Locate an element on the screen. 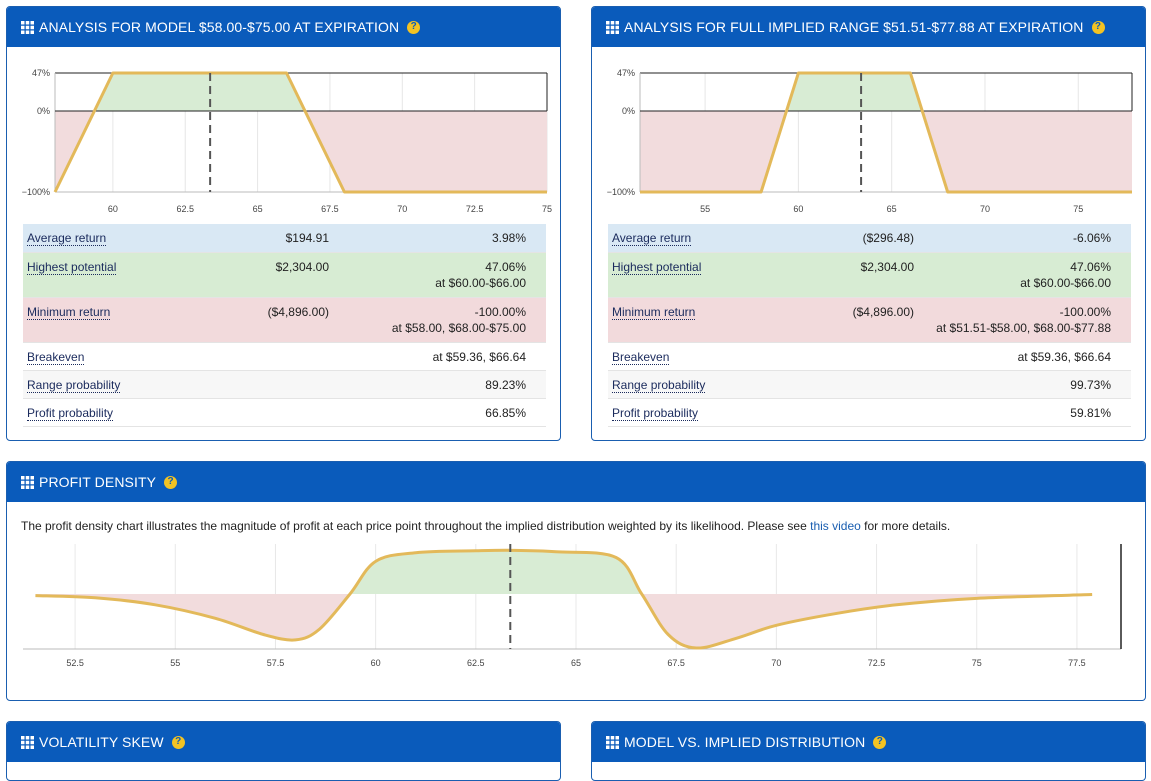  stats-row: Breakeven at $59.36, $66.64 is located at coordinates (284, 356).